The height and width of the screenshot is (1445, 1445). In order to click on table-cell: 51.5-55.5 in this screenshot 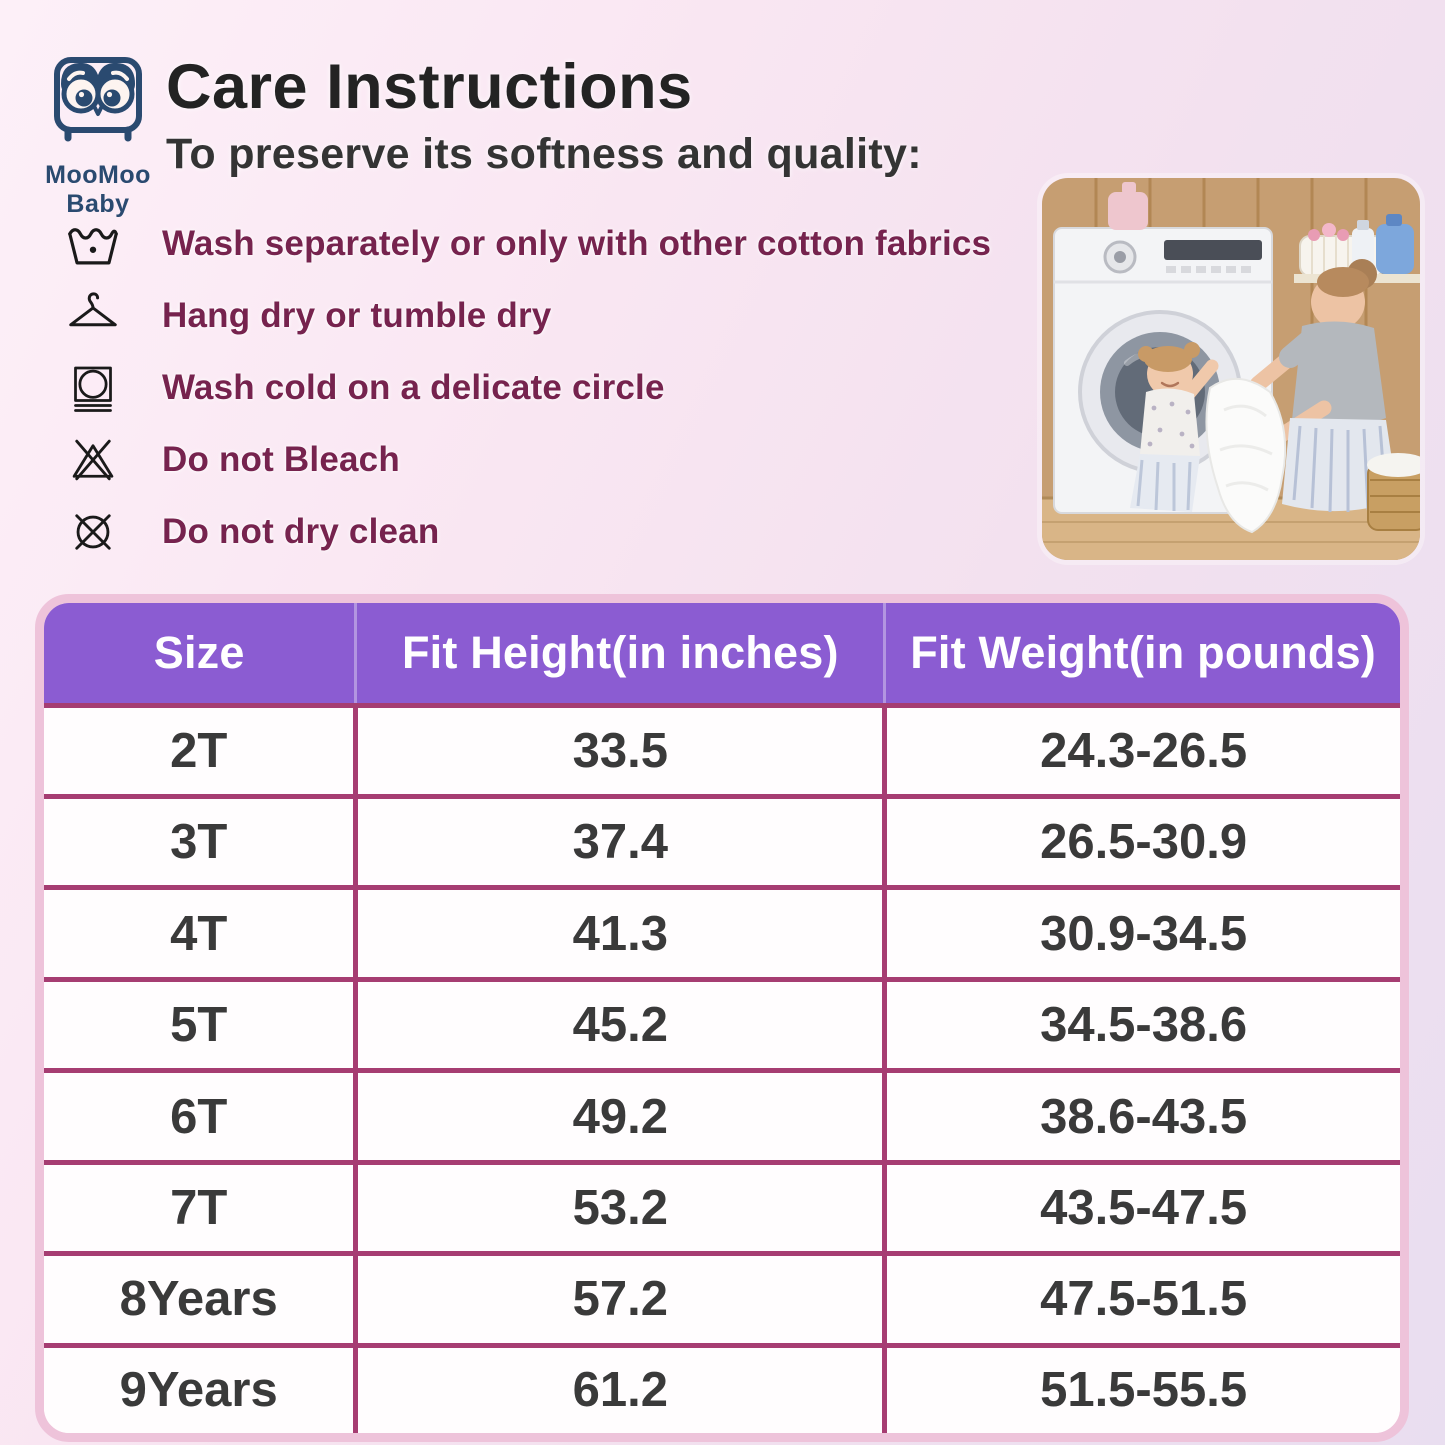, I will do `click(1141, 1387)`.